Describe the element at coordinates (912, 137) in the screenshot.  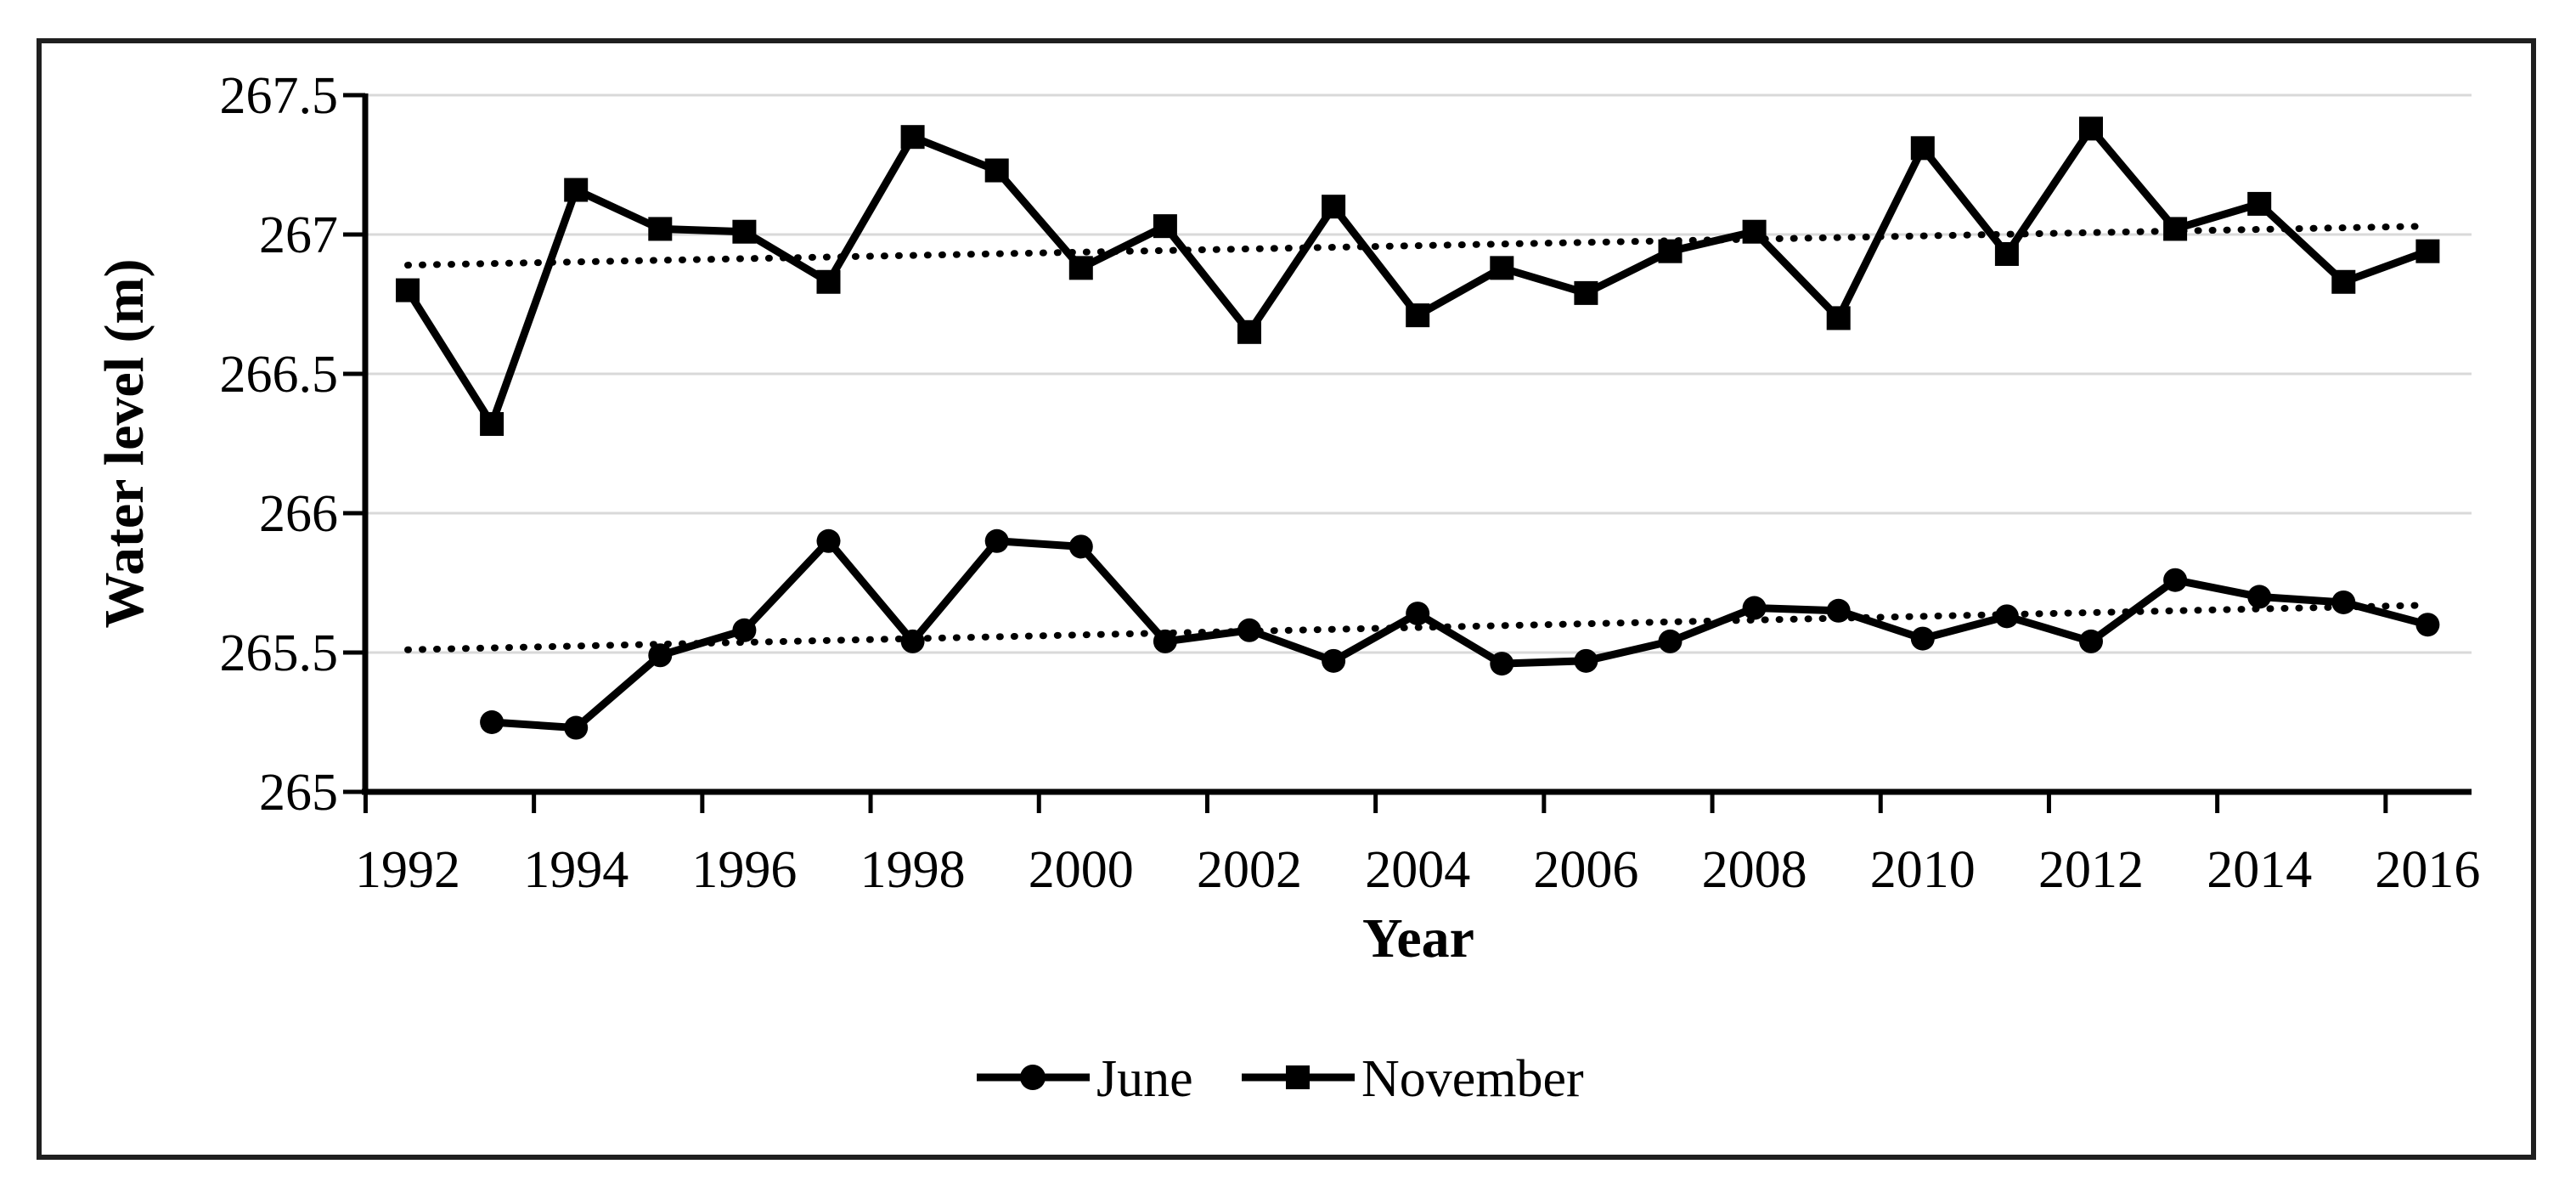
I see `november-marker-1998` at that location.